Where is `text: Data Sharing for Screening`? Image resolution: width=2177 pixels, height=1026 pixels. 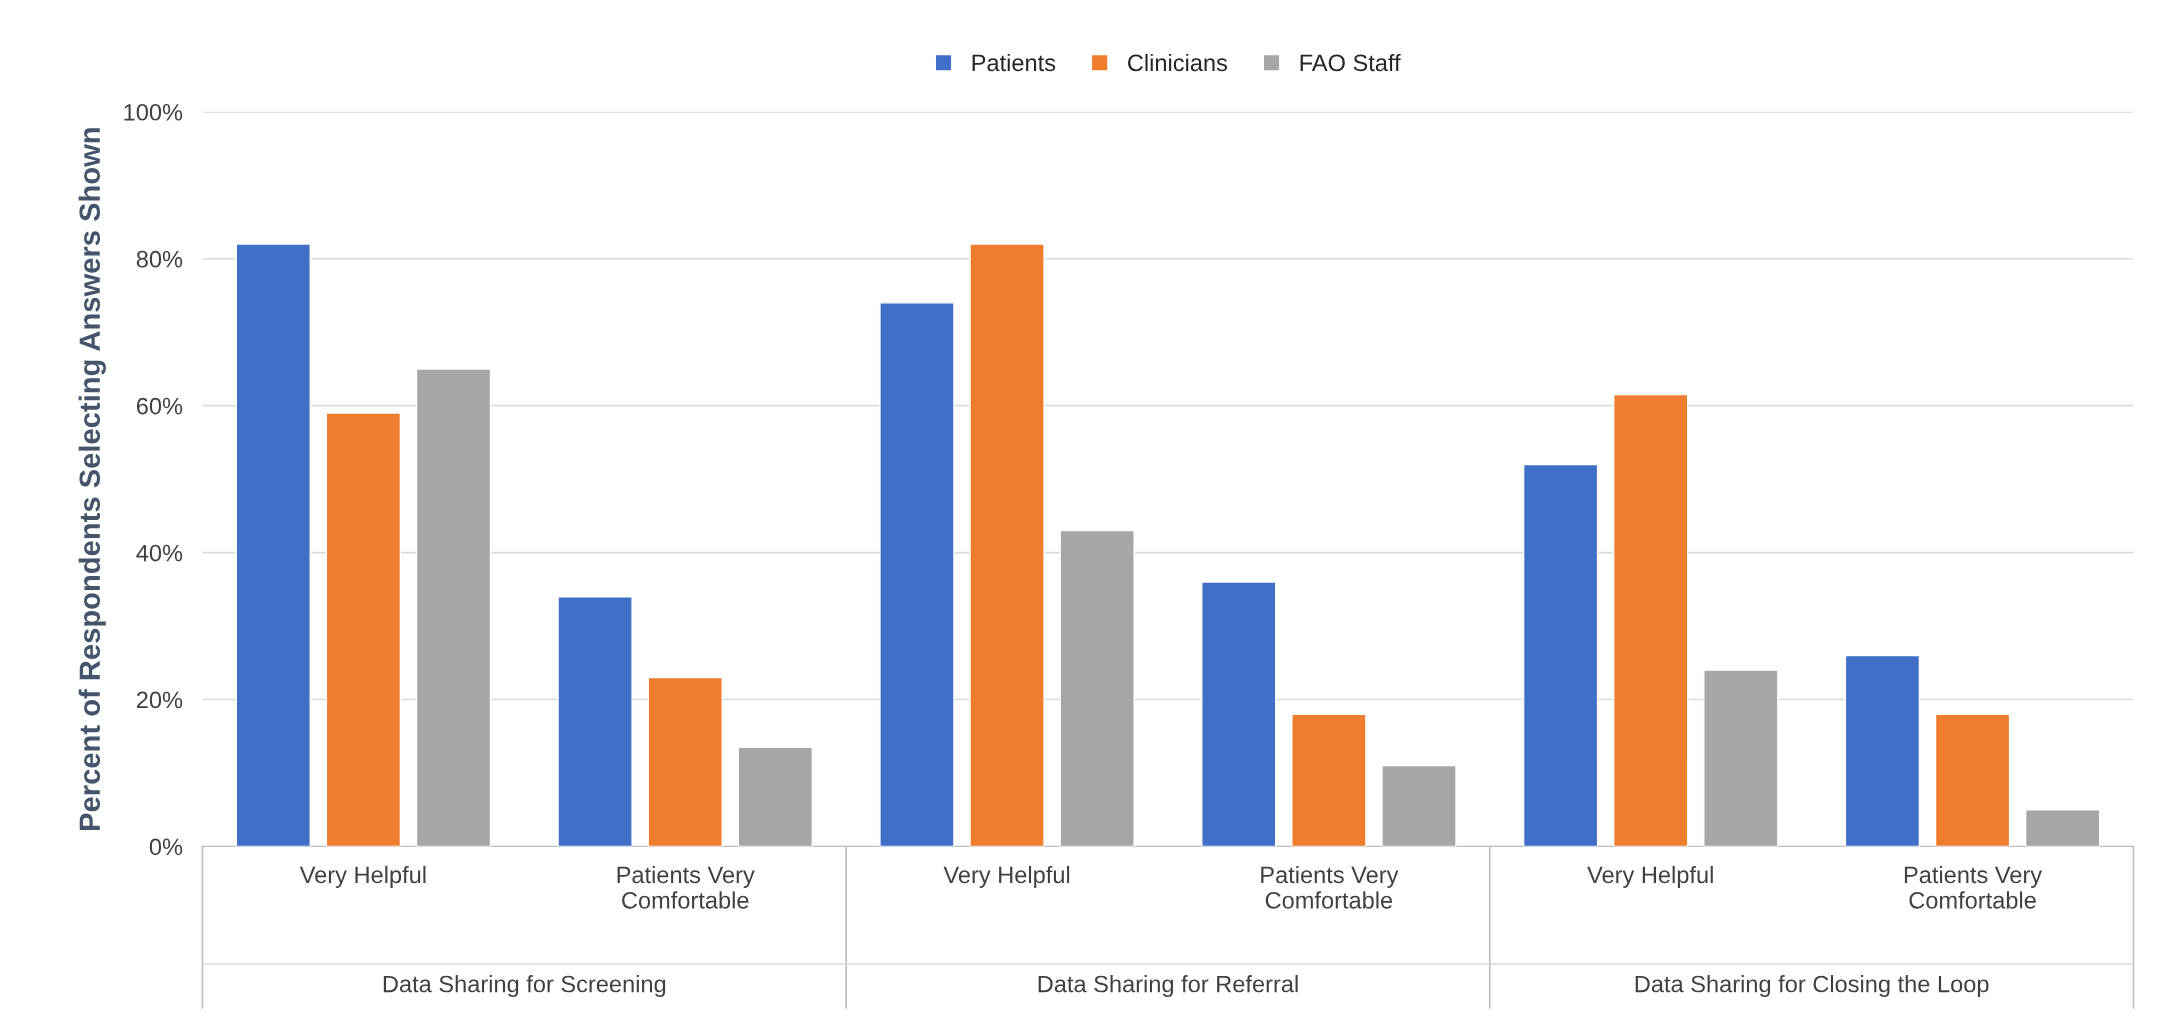
text: Data Sharing for Screening is located at coordinates (524, 986).